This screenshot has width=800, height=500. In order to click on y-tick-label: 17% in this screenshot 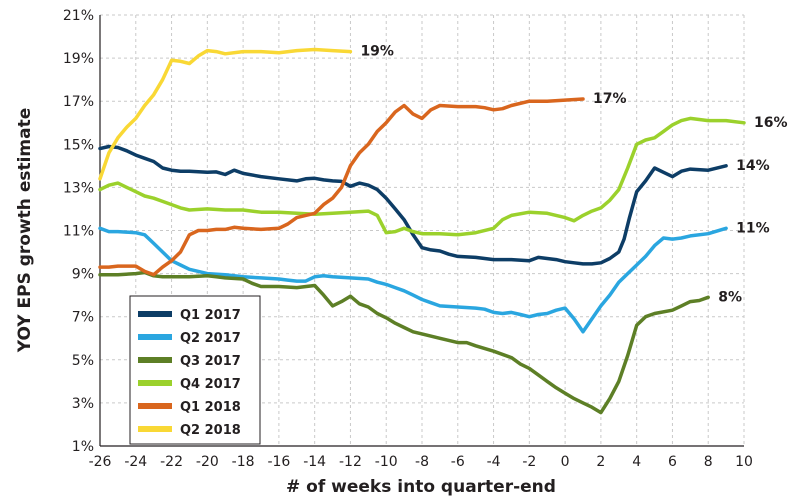, I will do `click(78, 102)`.